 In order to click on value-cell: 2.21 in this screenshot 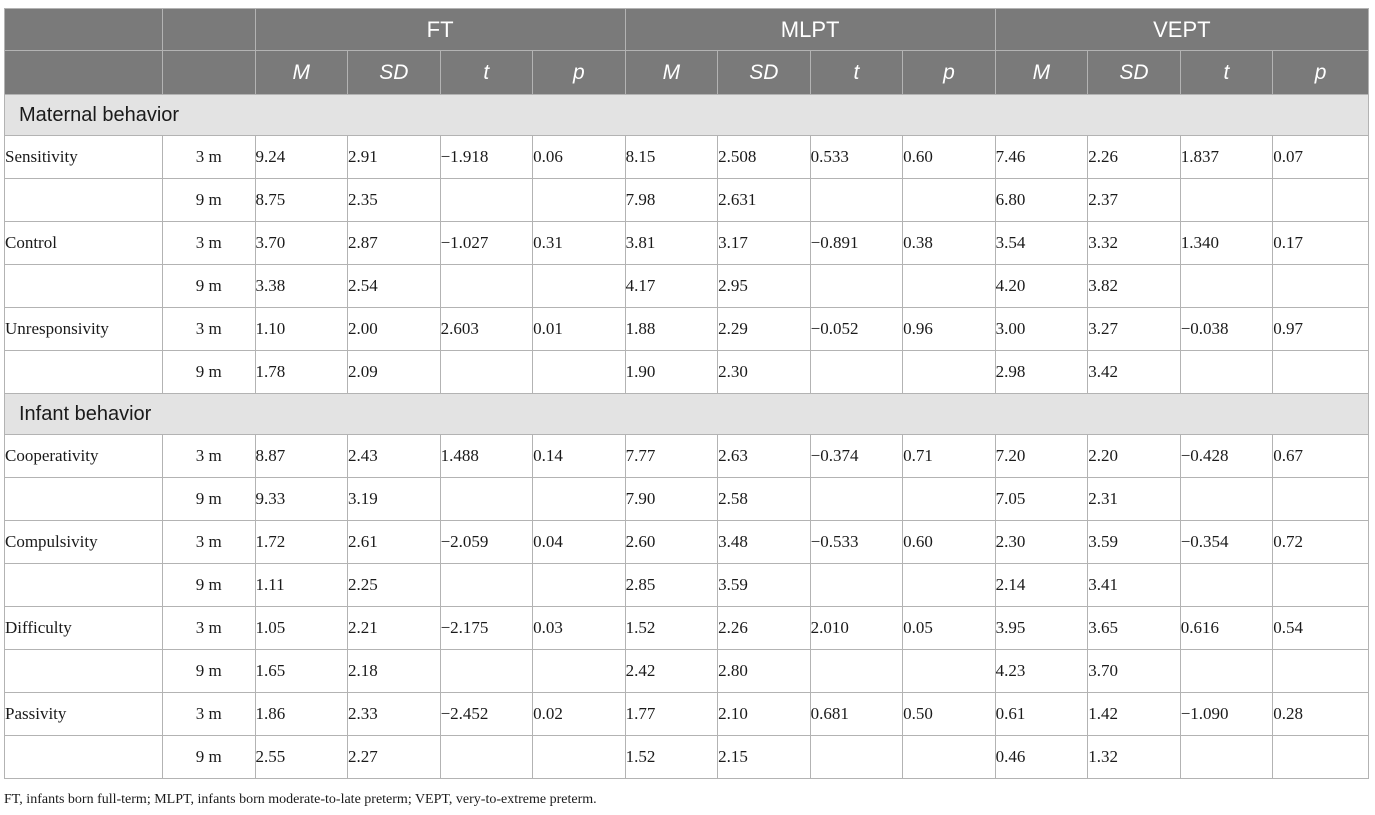, I will do `click(394, 628)`.